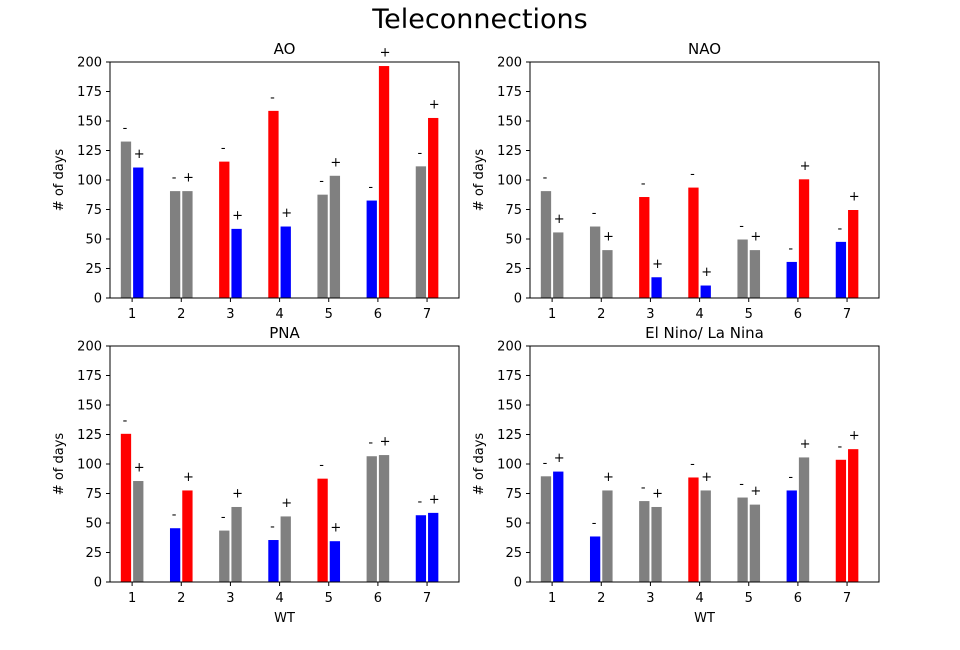 The image size is (960, 650). Describe the element at coordinates (284, 333) in the screenshot. I see `subplot-title: PNA` at that location.